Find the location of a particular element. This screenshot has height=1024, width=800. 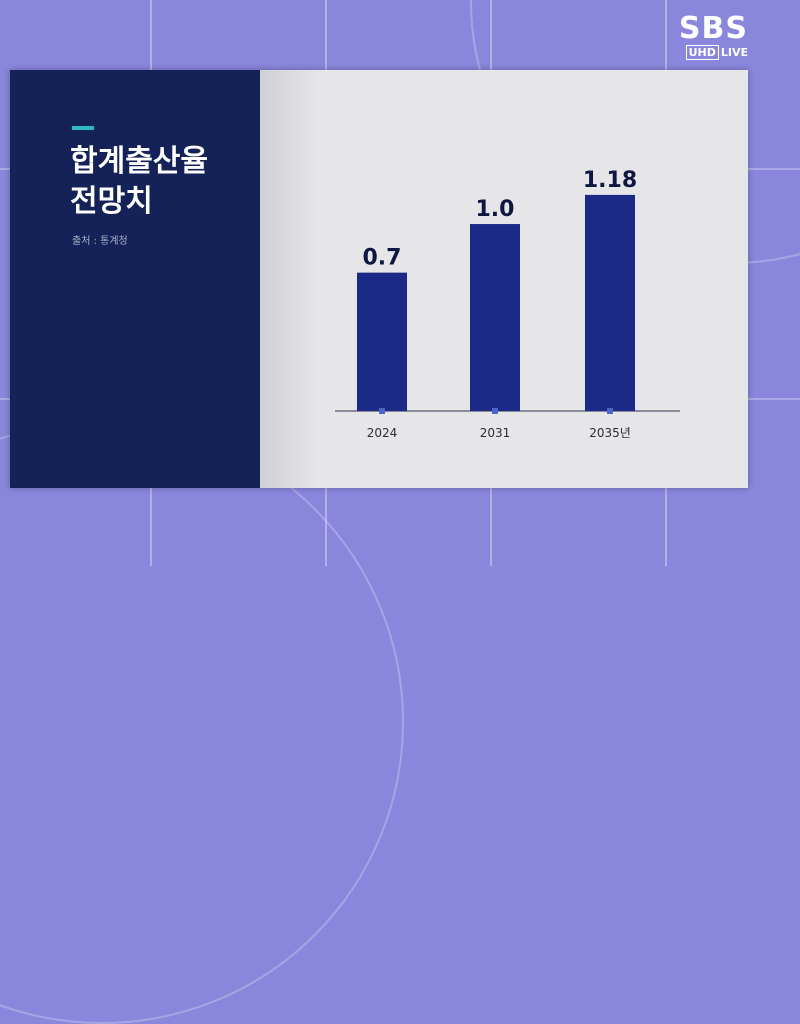

panel-edge-shadow is located at coordinates (290, 279).